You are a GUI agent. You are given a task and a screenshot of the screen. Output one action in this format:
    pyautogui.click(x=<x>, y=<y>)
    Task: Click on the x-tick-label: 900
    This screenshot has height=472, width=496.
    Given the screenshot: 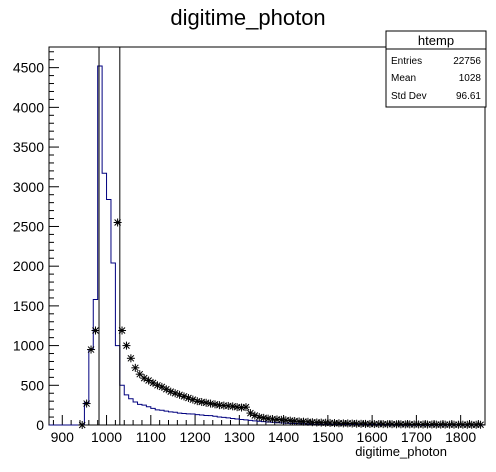 What is the action you would take?
    pyautogui.click(x=63, y=437)
    